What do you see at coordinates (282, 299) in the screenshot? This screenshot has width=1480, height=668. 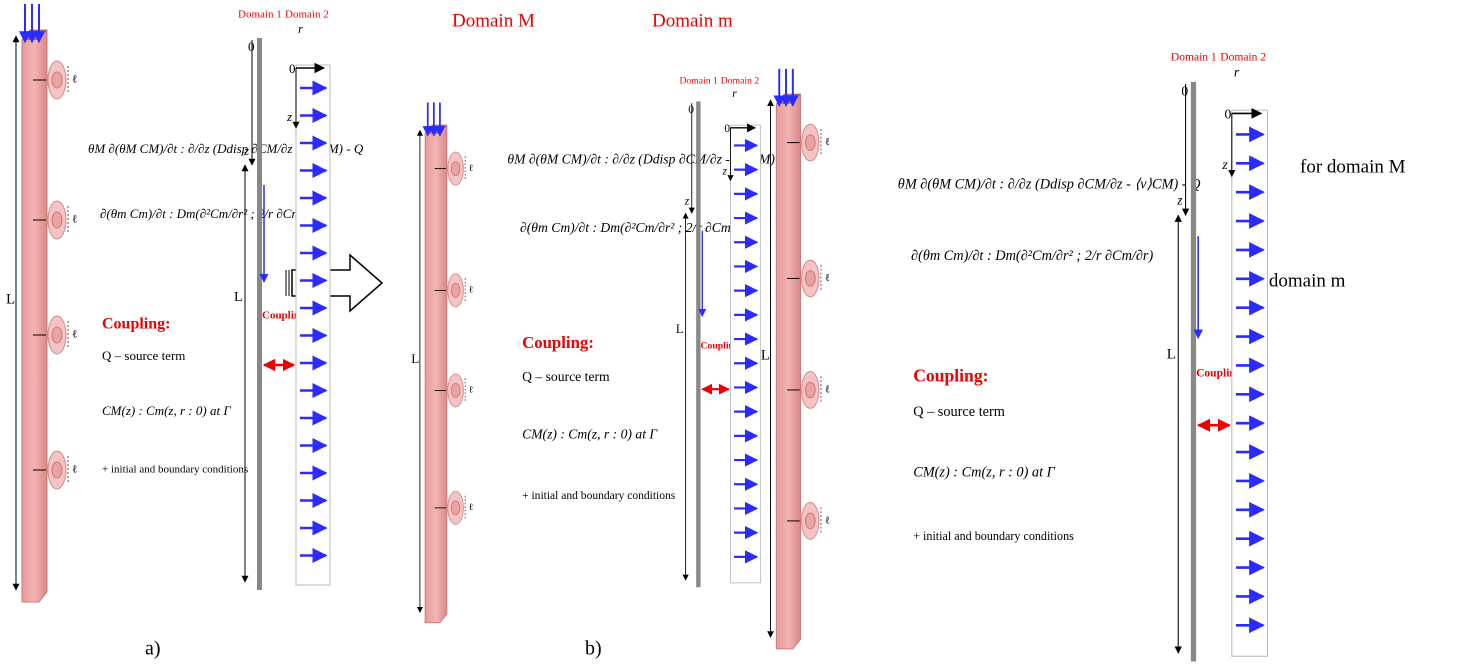 I see `domain-schematic: Domain 1 Domain 2r 0 z L Coupling 0 z` at bounding box center [282, 299].